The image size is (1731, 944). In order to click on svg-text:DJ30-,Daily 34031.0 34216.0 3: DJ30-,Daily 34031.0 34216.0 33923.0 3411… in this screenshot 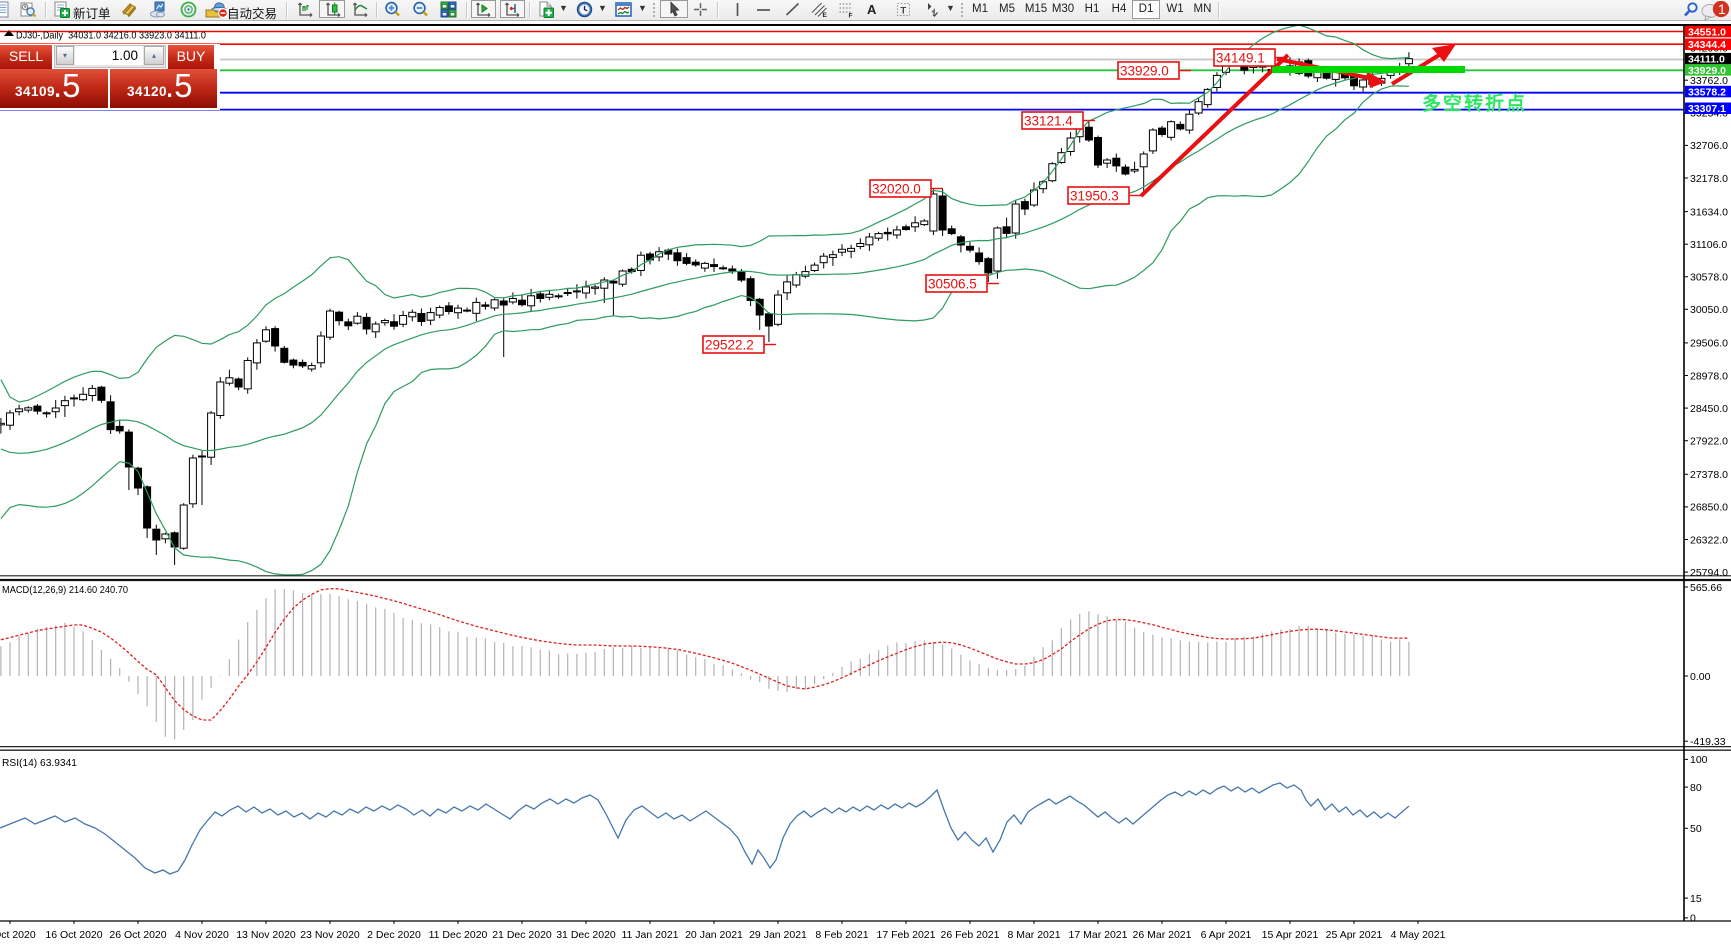, I will do `click(111, 36)`.